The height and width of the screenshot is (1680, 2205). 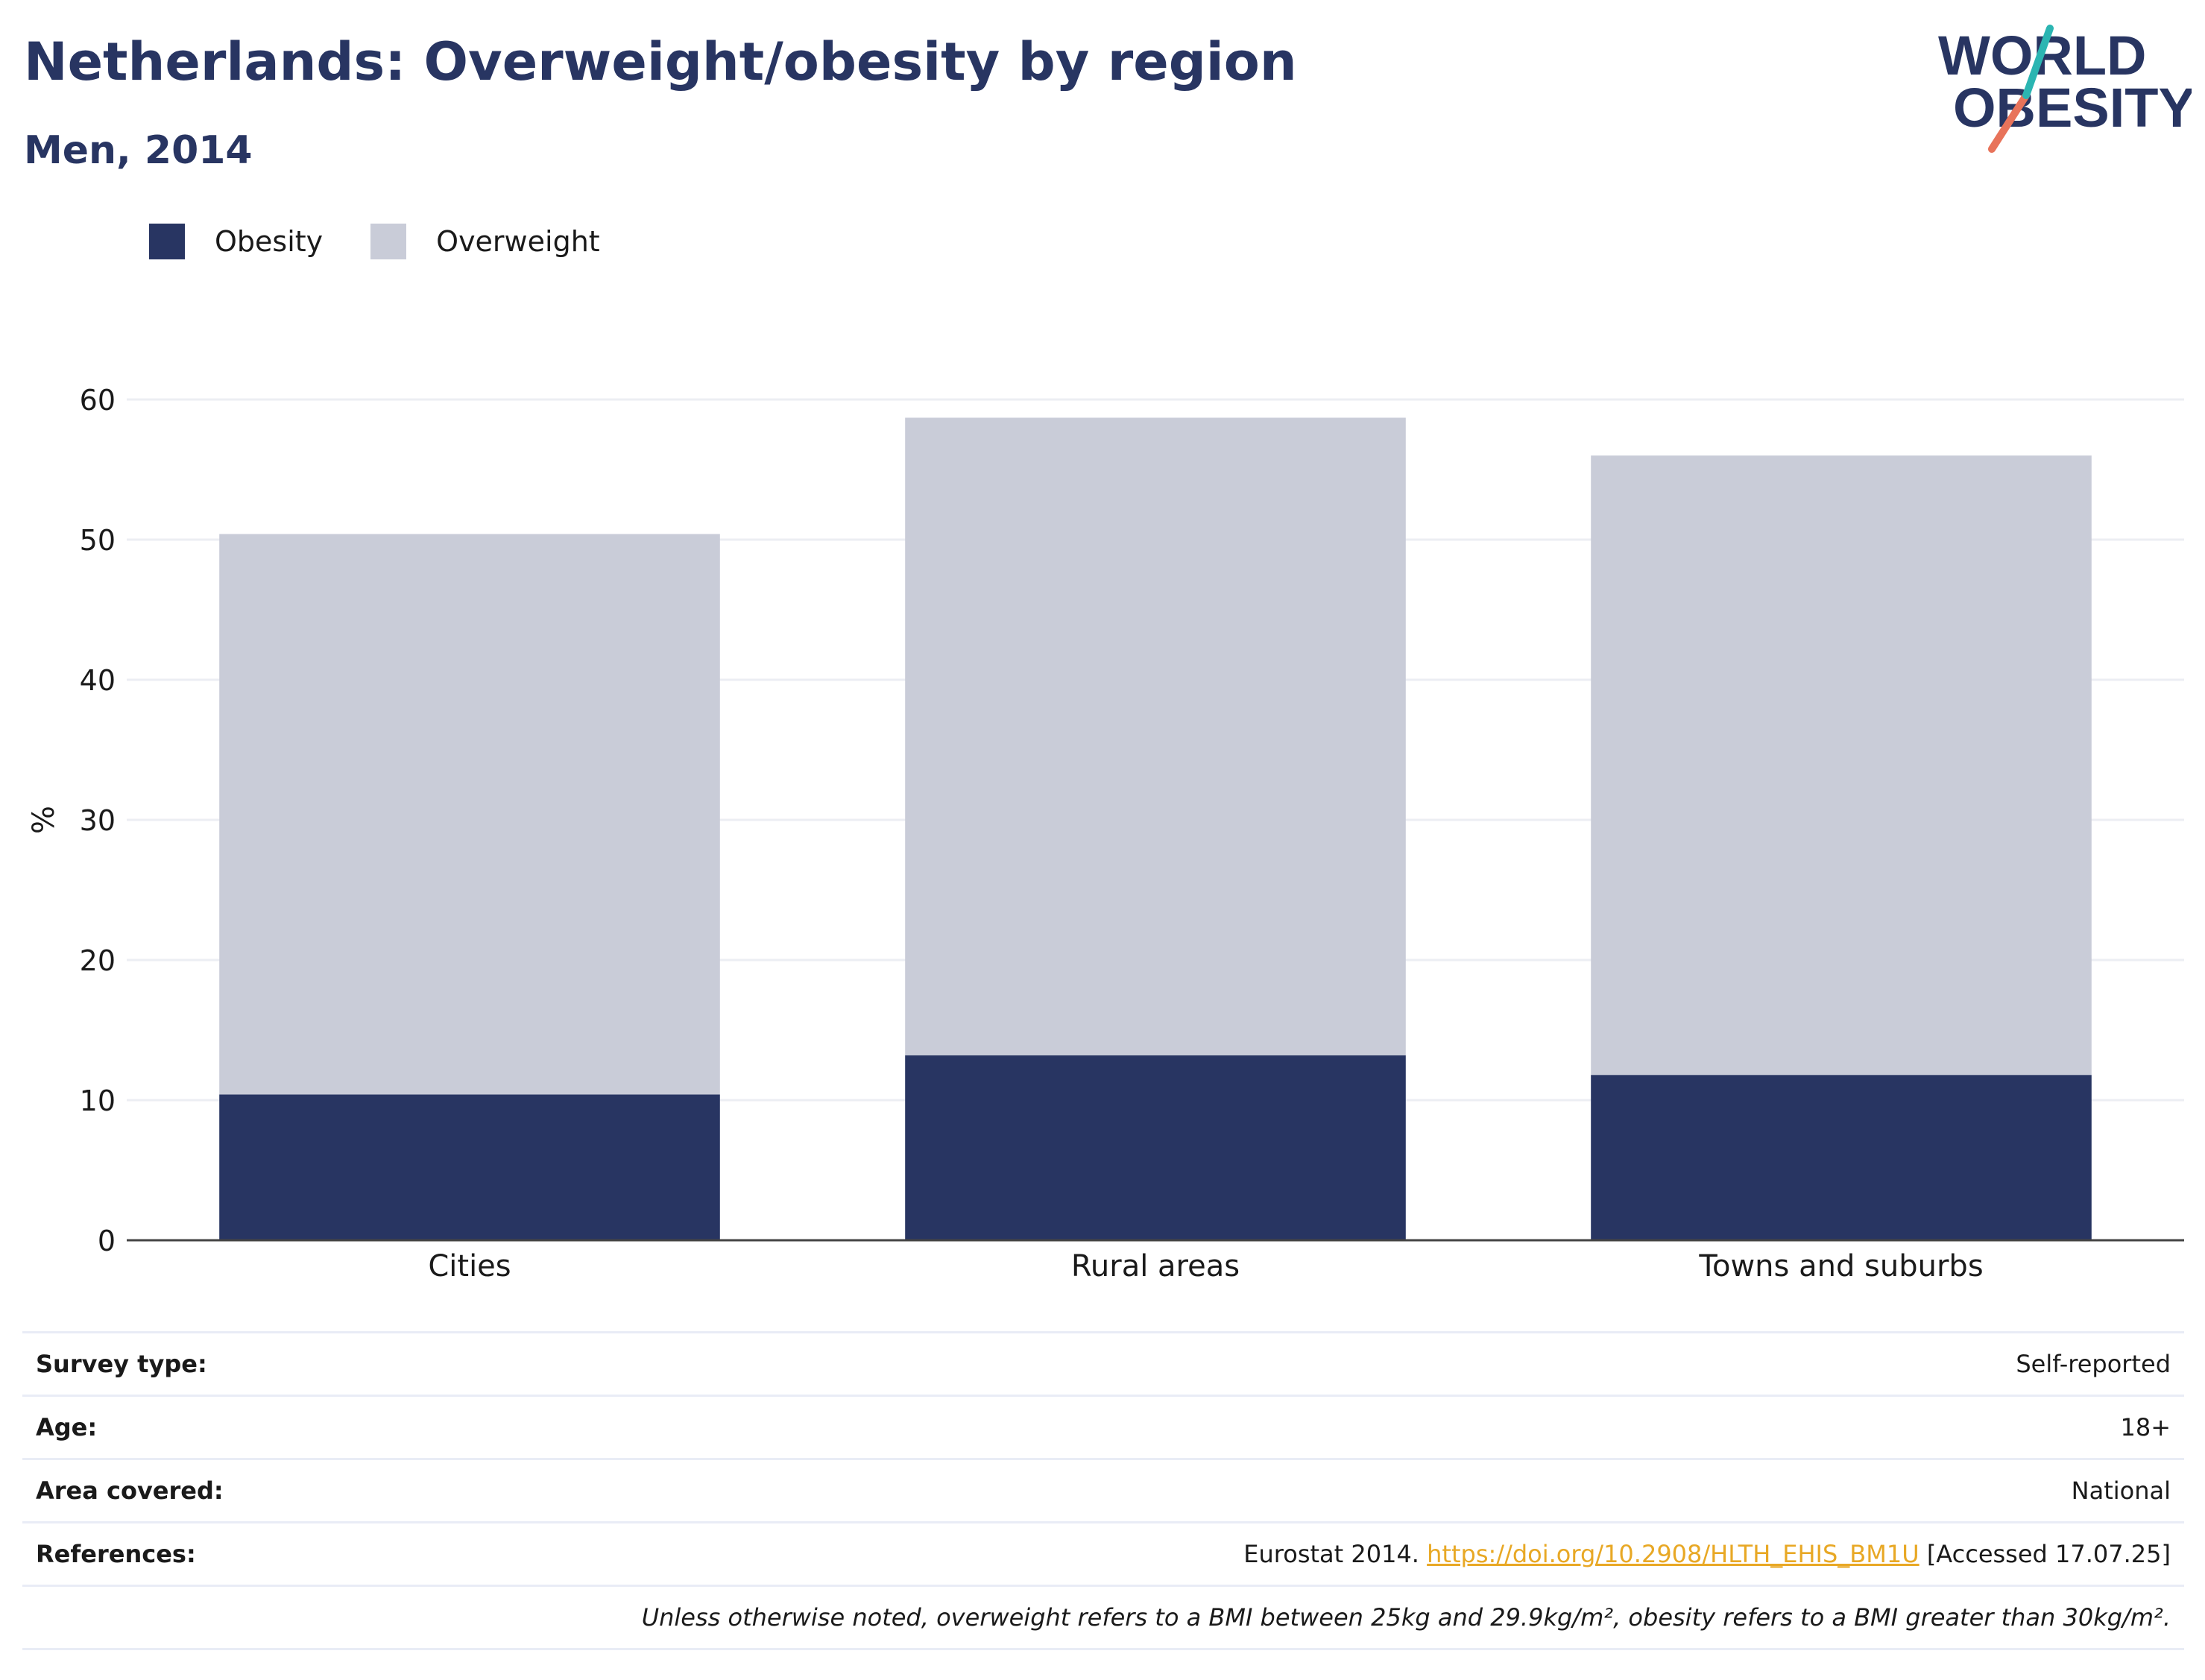 I want to click on bar-obesity-towns-and-suburbs, so click(x=1841, y=1157).